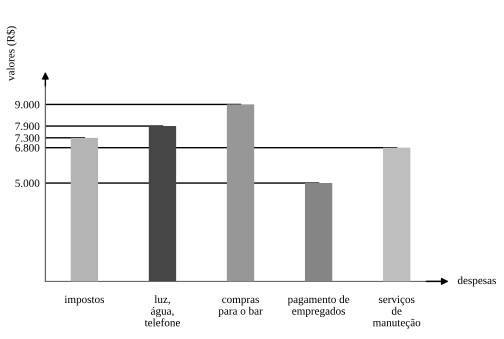 Image resolution: width=504 pixels, height=339 pixels. What do you see at coordinates (27, 184) in the screenshot?
I see `y-tick-label: 5.000` at bounding box center [27, 184].